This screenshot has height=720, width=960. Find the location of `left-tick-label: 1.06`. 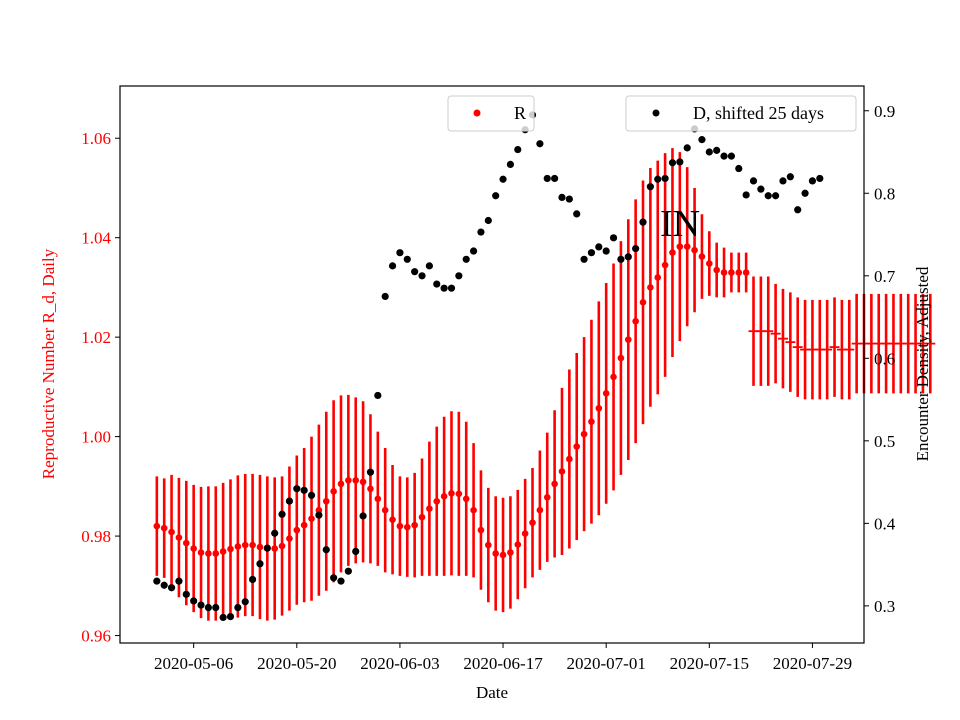

left-tick-label: 1.06 is located at coordinates (96, 138).